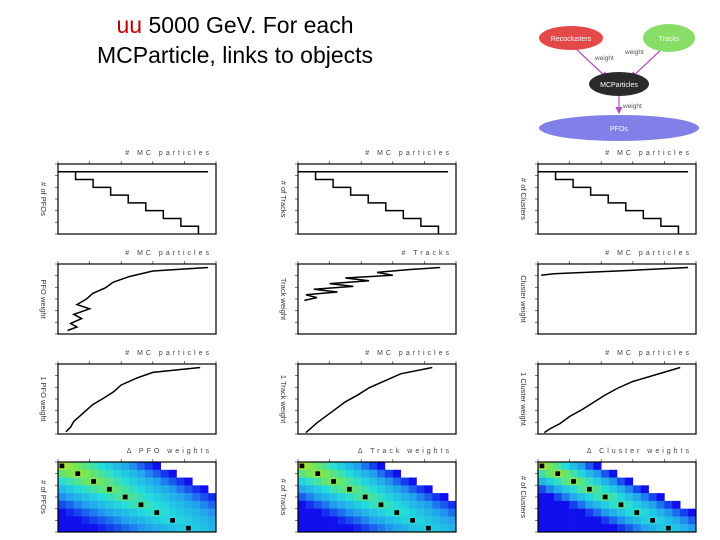  I want to click on y-label-c0r0: # of PFOs, so click(43, 199).